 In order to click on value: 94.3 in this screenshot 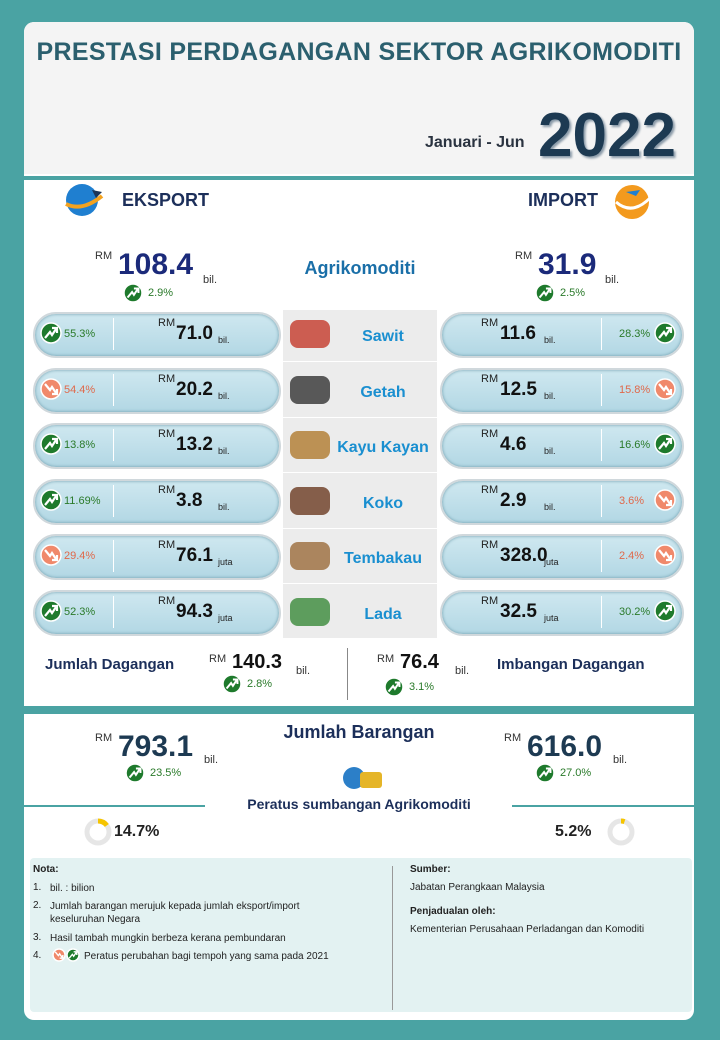, I will do `click(194, 611)`.